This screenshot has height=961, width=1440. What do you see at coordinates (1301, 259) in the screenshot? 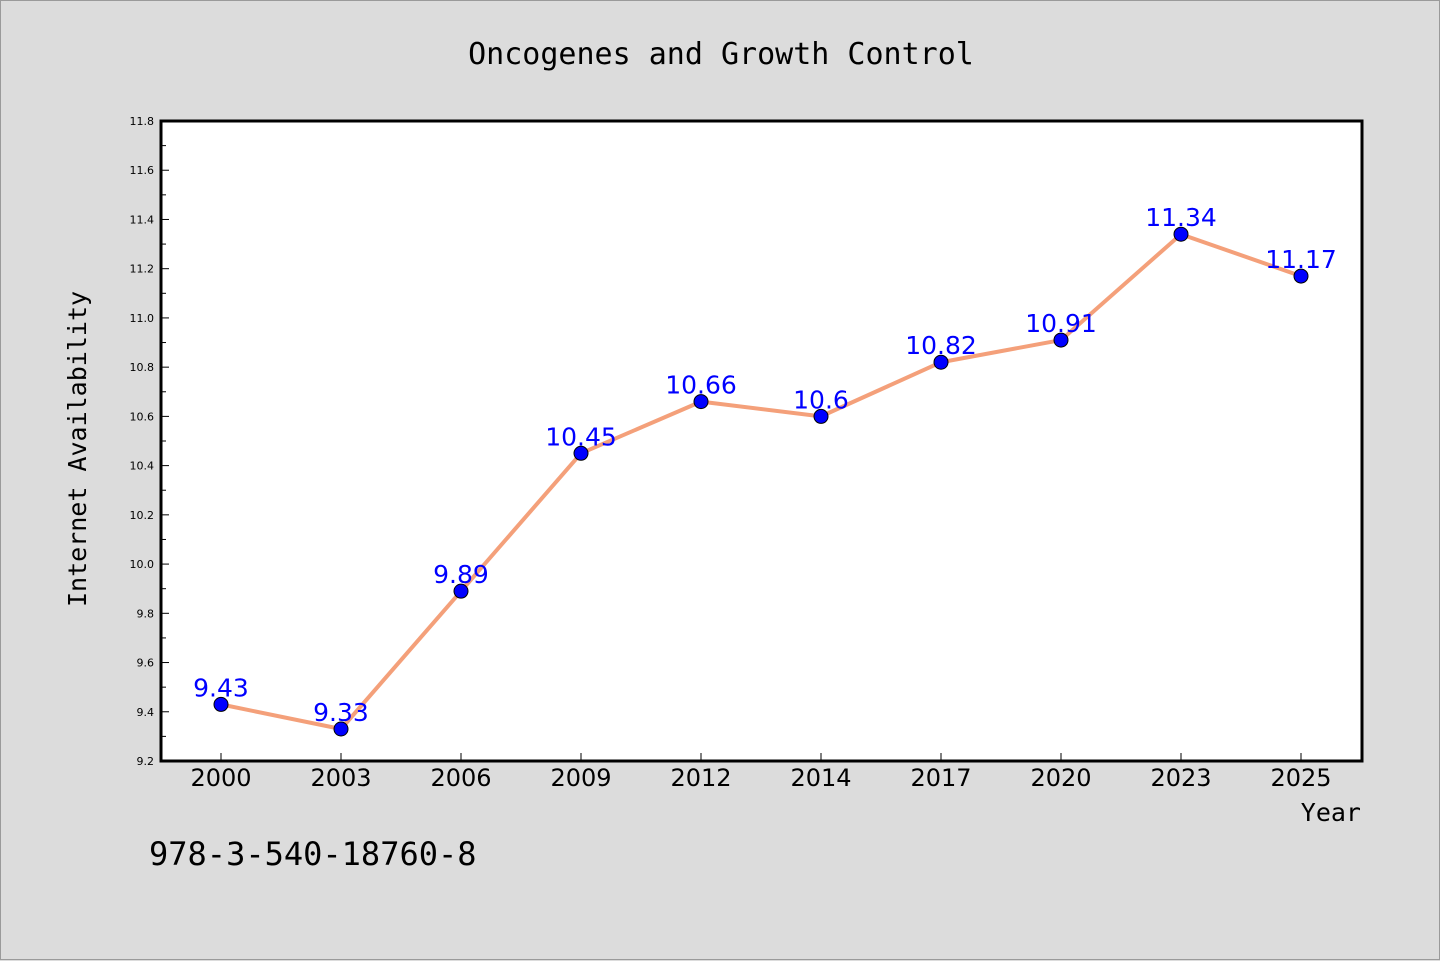
I see `data-point-label: 11.17` at bounding box center [1301, 259].